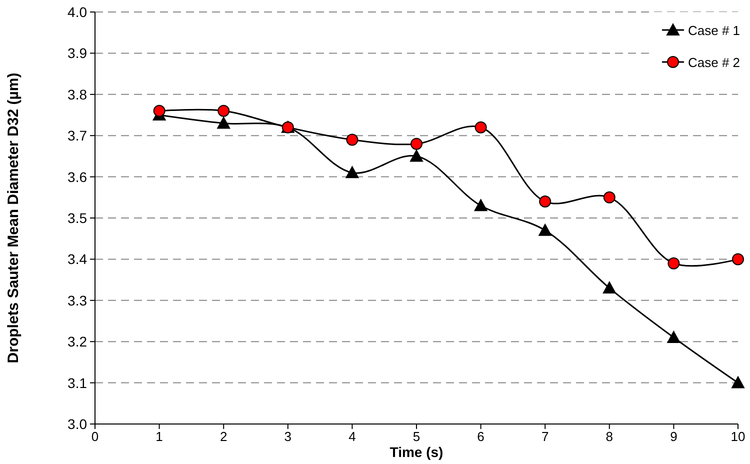 Image resolution: width=750 pixels, height=464 pixels. I want to click on x-tick-label: 10, so click(738, 436).